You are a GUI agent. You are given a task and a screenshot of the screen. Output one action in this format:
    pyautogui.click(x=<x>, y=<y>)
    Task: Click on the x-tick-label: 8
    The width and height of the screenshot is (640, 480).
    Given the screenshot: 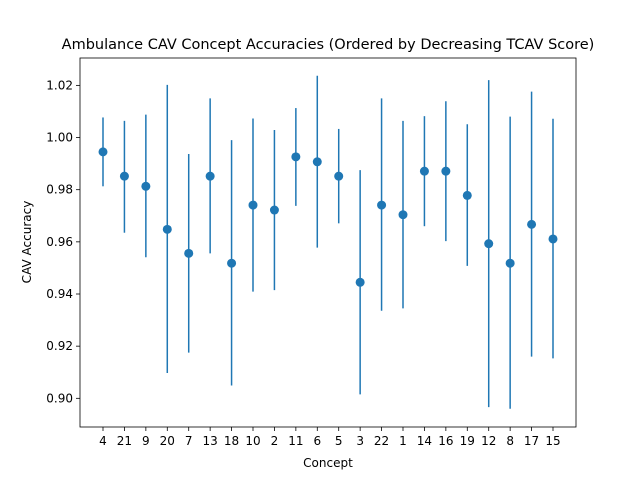 What is the action you would take?
    pyautogui.click(x=510, y=441)
    